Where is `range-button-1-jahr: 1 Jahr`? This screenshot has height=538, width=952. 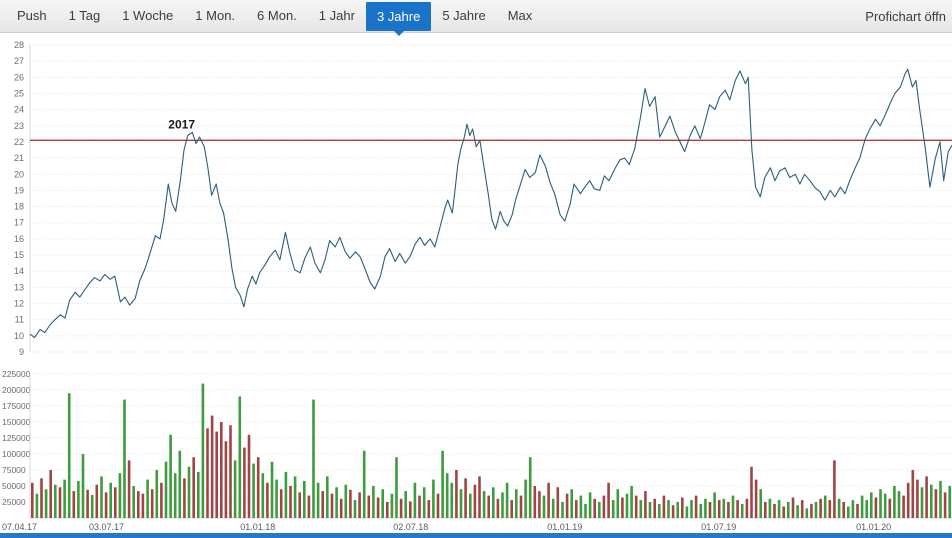
range-button-1-jahr: 1 Jahr is located at coordinates (337, 16).